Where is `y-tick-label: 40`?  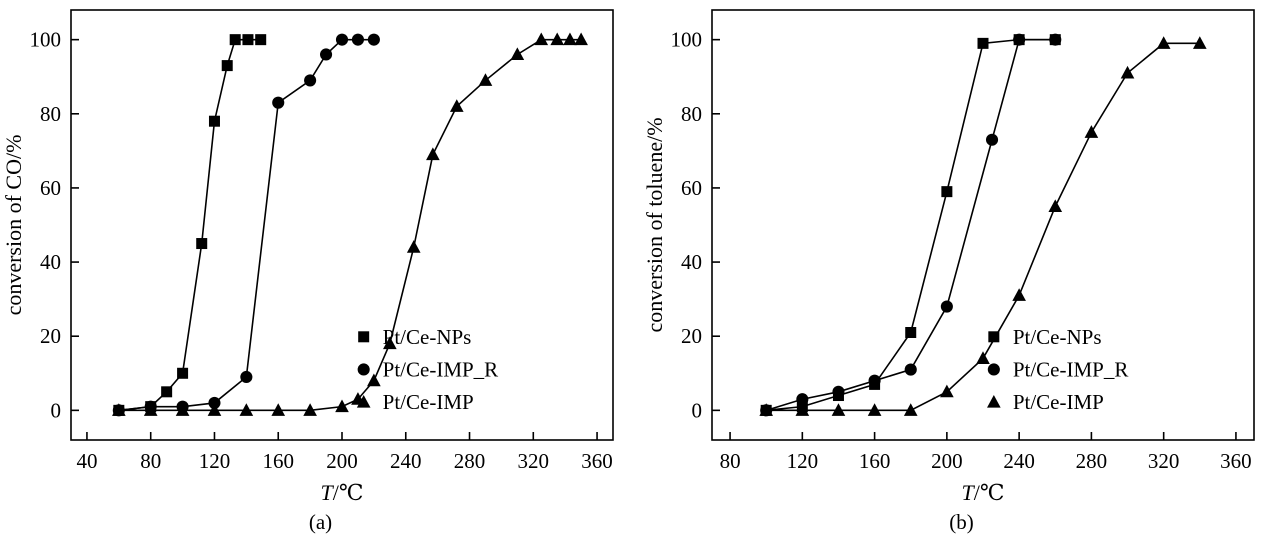 y-tick-label: 40 is located at coordinates (691, 262).